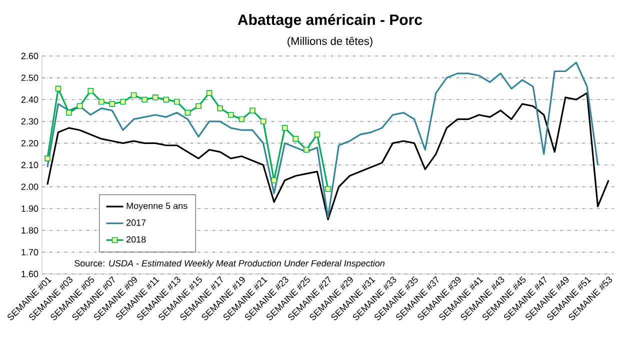 The image size is (629, 342). What do you see at coordinates (30, 230) in the screenshot?
I see `y-tick-label: 1.80` at bounding box center [30, 230].